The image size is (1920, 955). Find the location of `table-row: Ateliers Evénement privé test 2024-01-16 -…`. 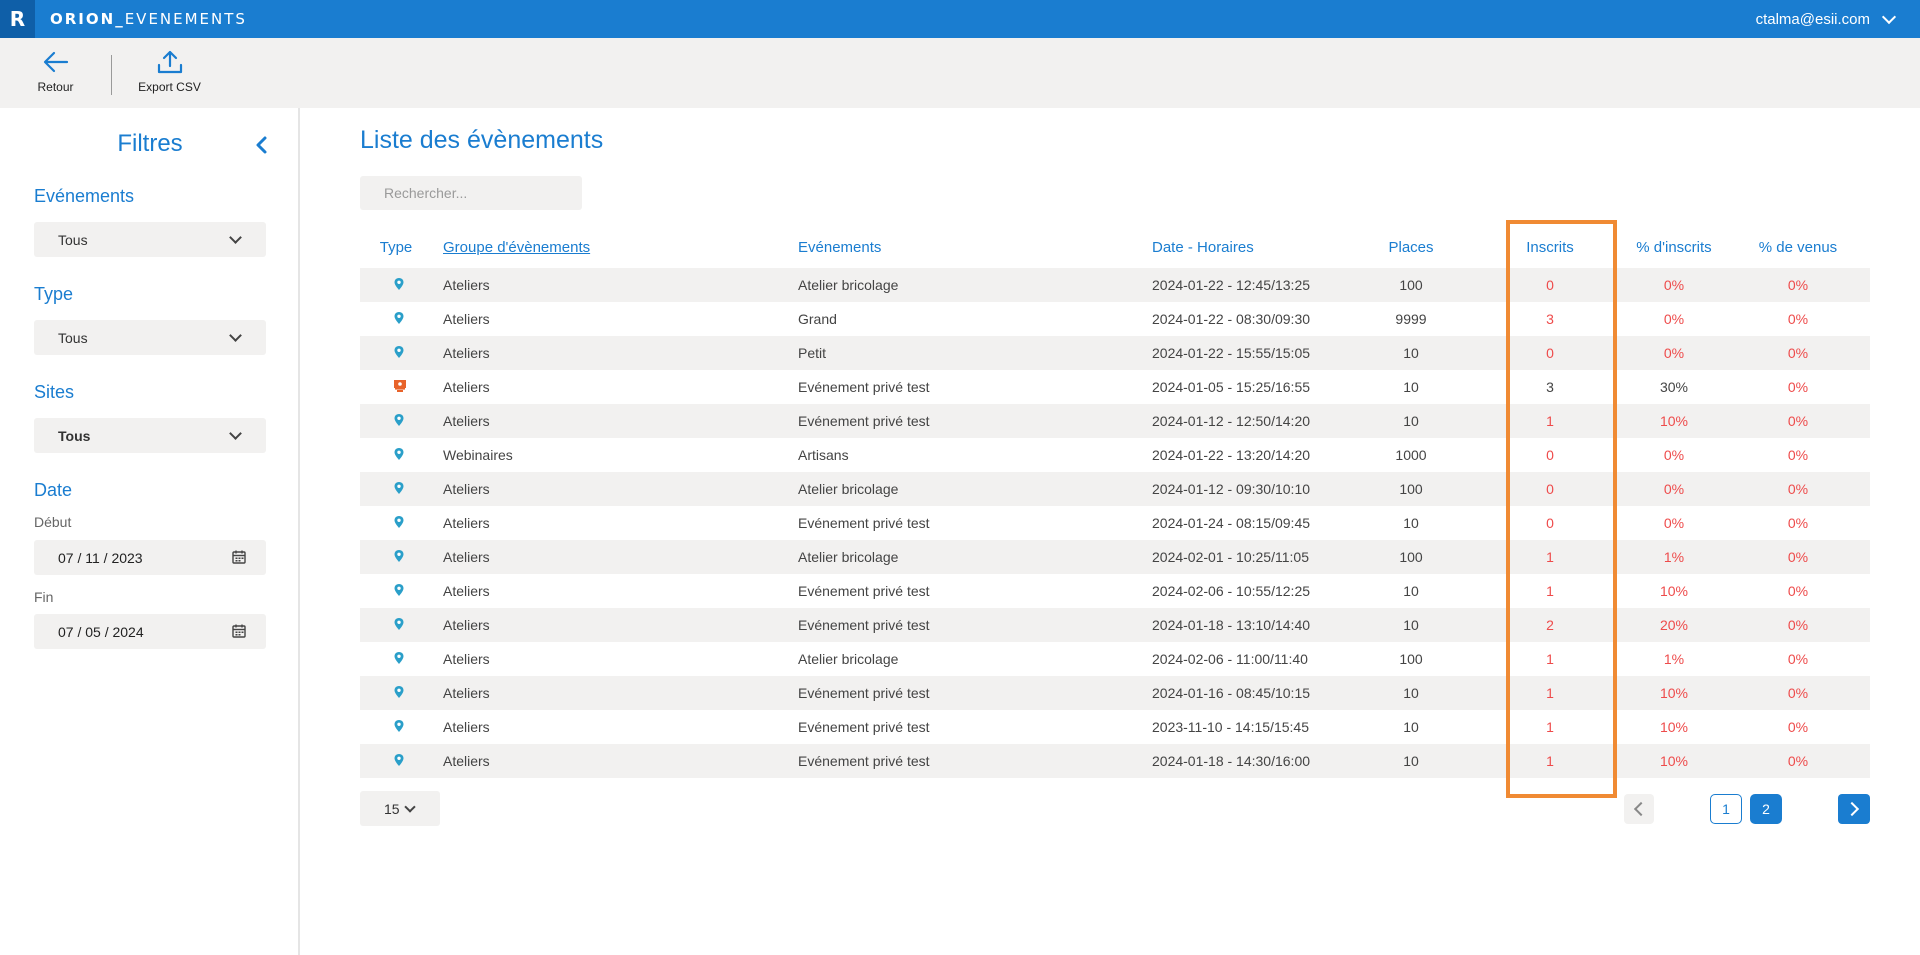

table-row: Ateliers Evénement privé test 2024-01-16 -… is located at coordinates (1115, 693).